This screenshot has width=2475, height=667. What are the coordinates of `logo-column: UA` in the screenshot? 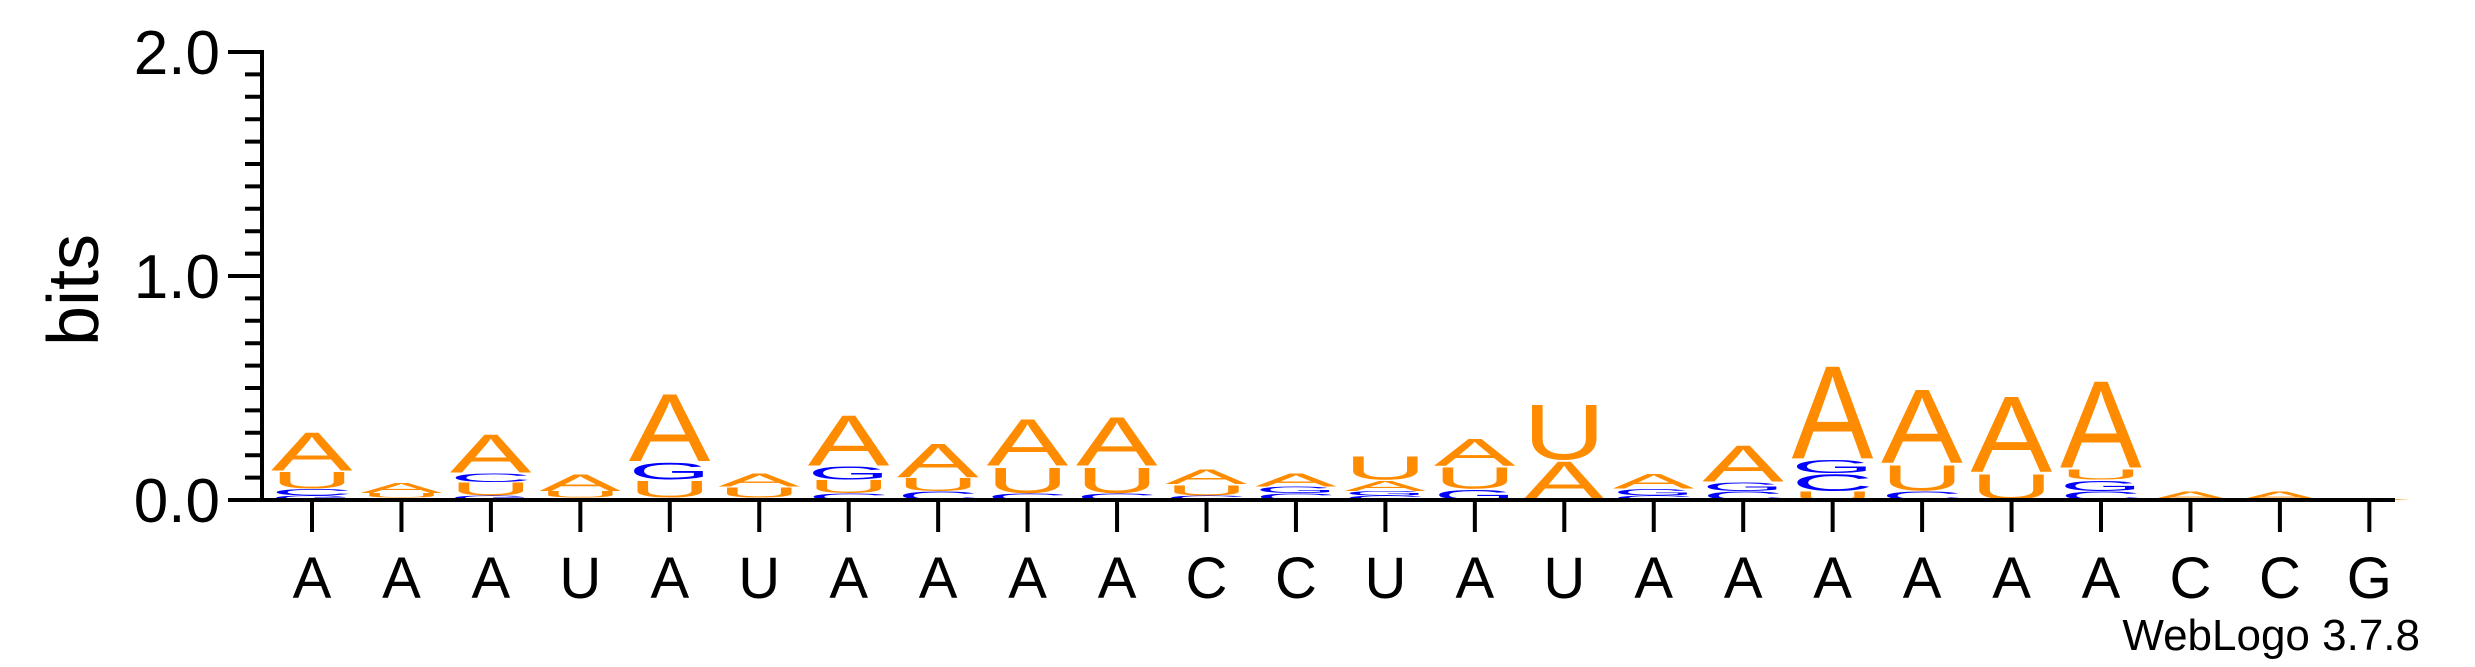 It's located at (2012, 440).